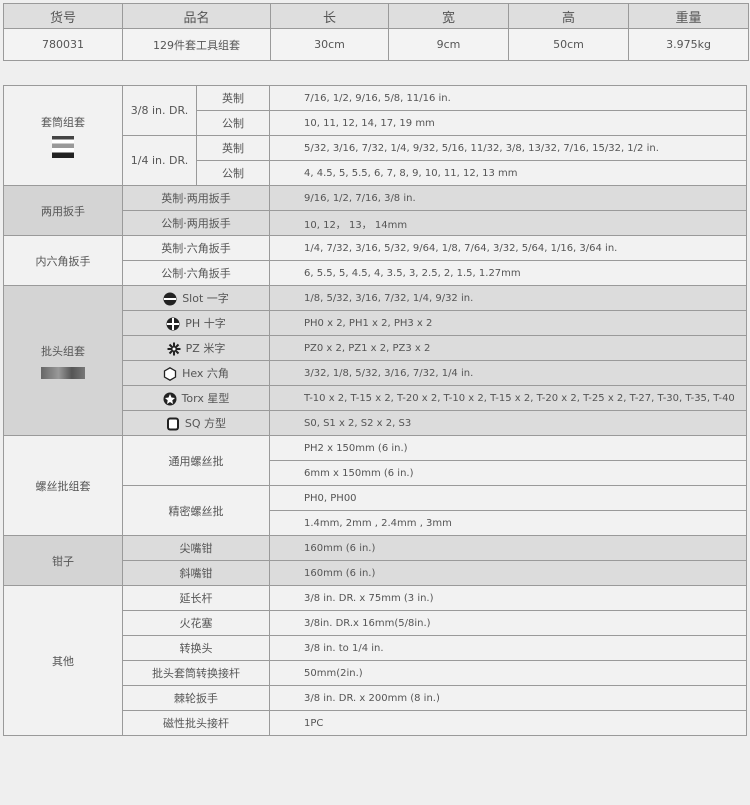 The height and width of the screenshot is (805, 750). What do you see at coordinates (196, 248) in the screenshot?
I see `item-label: 英制·六角扳手` at bounding box center [196, 248].